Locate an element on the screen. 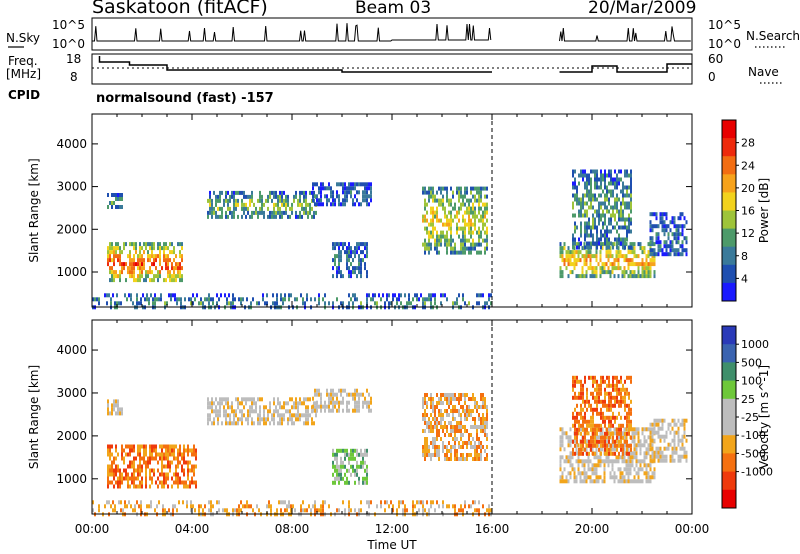 The width and height of the screenshot is (800, 554). velocity-panel-ytick-label: 1000 is located at coordinates (71, 479).